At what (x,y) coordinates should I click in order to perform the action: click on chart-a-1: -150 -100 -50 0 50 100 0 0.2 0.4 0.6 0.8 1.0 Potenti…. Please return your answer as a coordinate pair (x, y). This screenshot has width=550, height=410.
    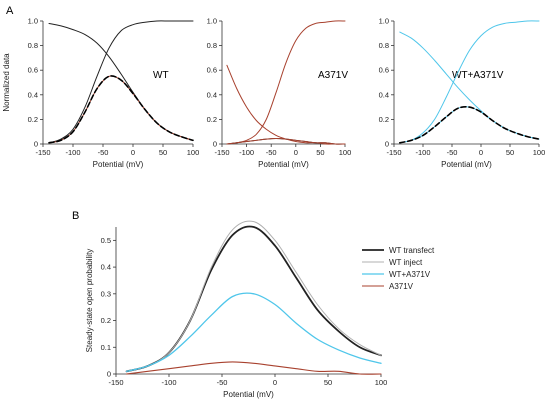
    Looking at the image, I should click on (100, 93).